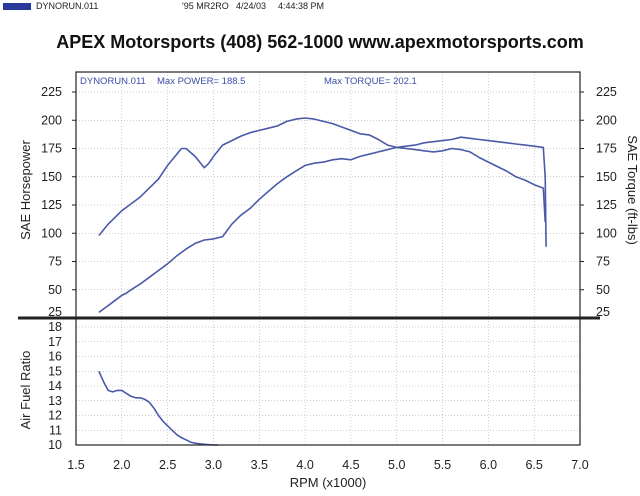  Describe the element at coordinates (201, 81) in the screenshot. I see `annotation-max-power: Max POWER= 188.5` at that location.